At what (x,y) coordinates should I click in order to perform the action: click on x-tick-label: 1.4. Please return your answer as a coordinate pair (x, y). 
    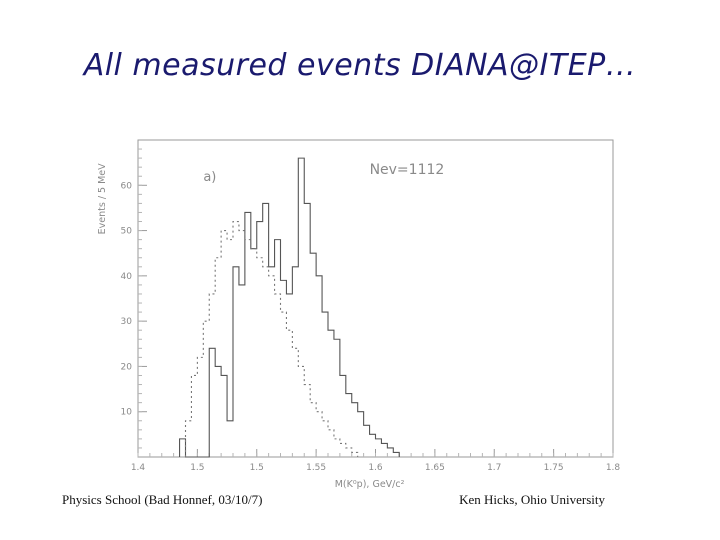
    Looking at the image, I should click on (138, 468).